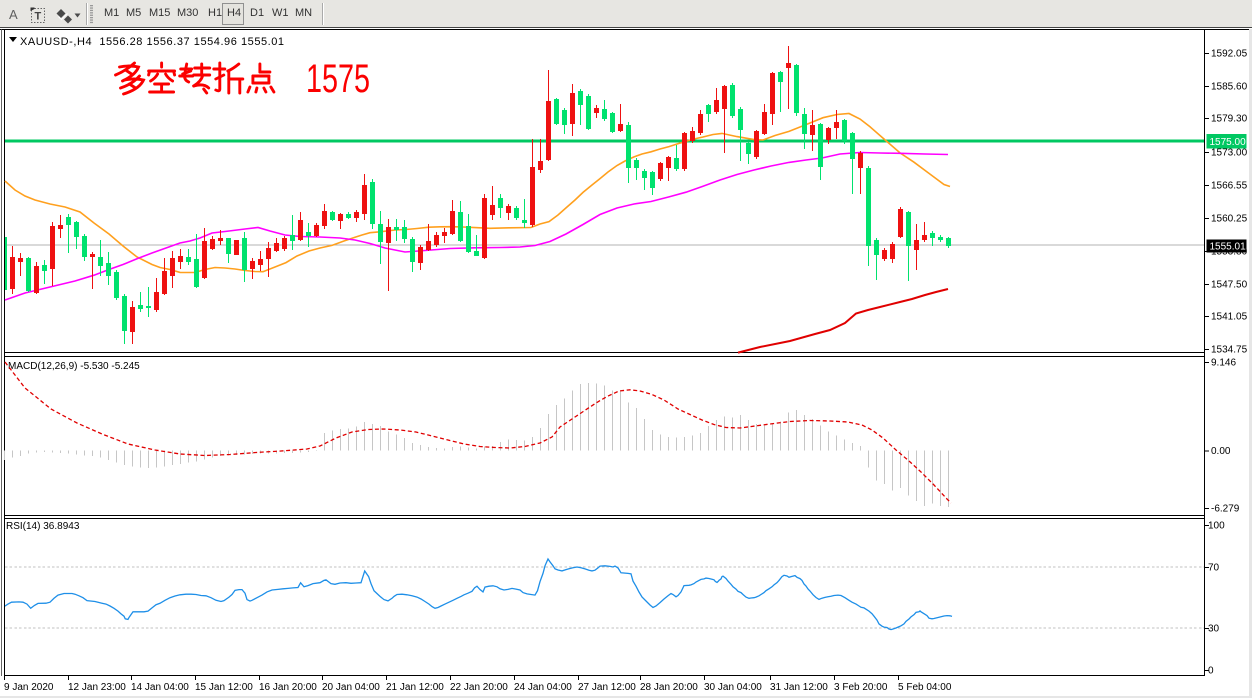 This screenshot has width=1252, height=698. What do you see at coordinates (1225, 509) in the screenshot?
I see `svg-text: -6.279` at bounding box center [1225, 509].